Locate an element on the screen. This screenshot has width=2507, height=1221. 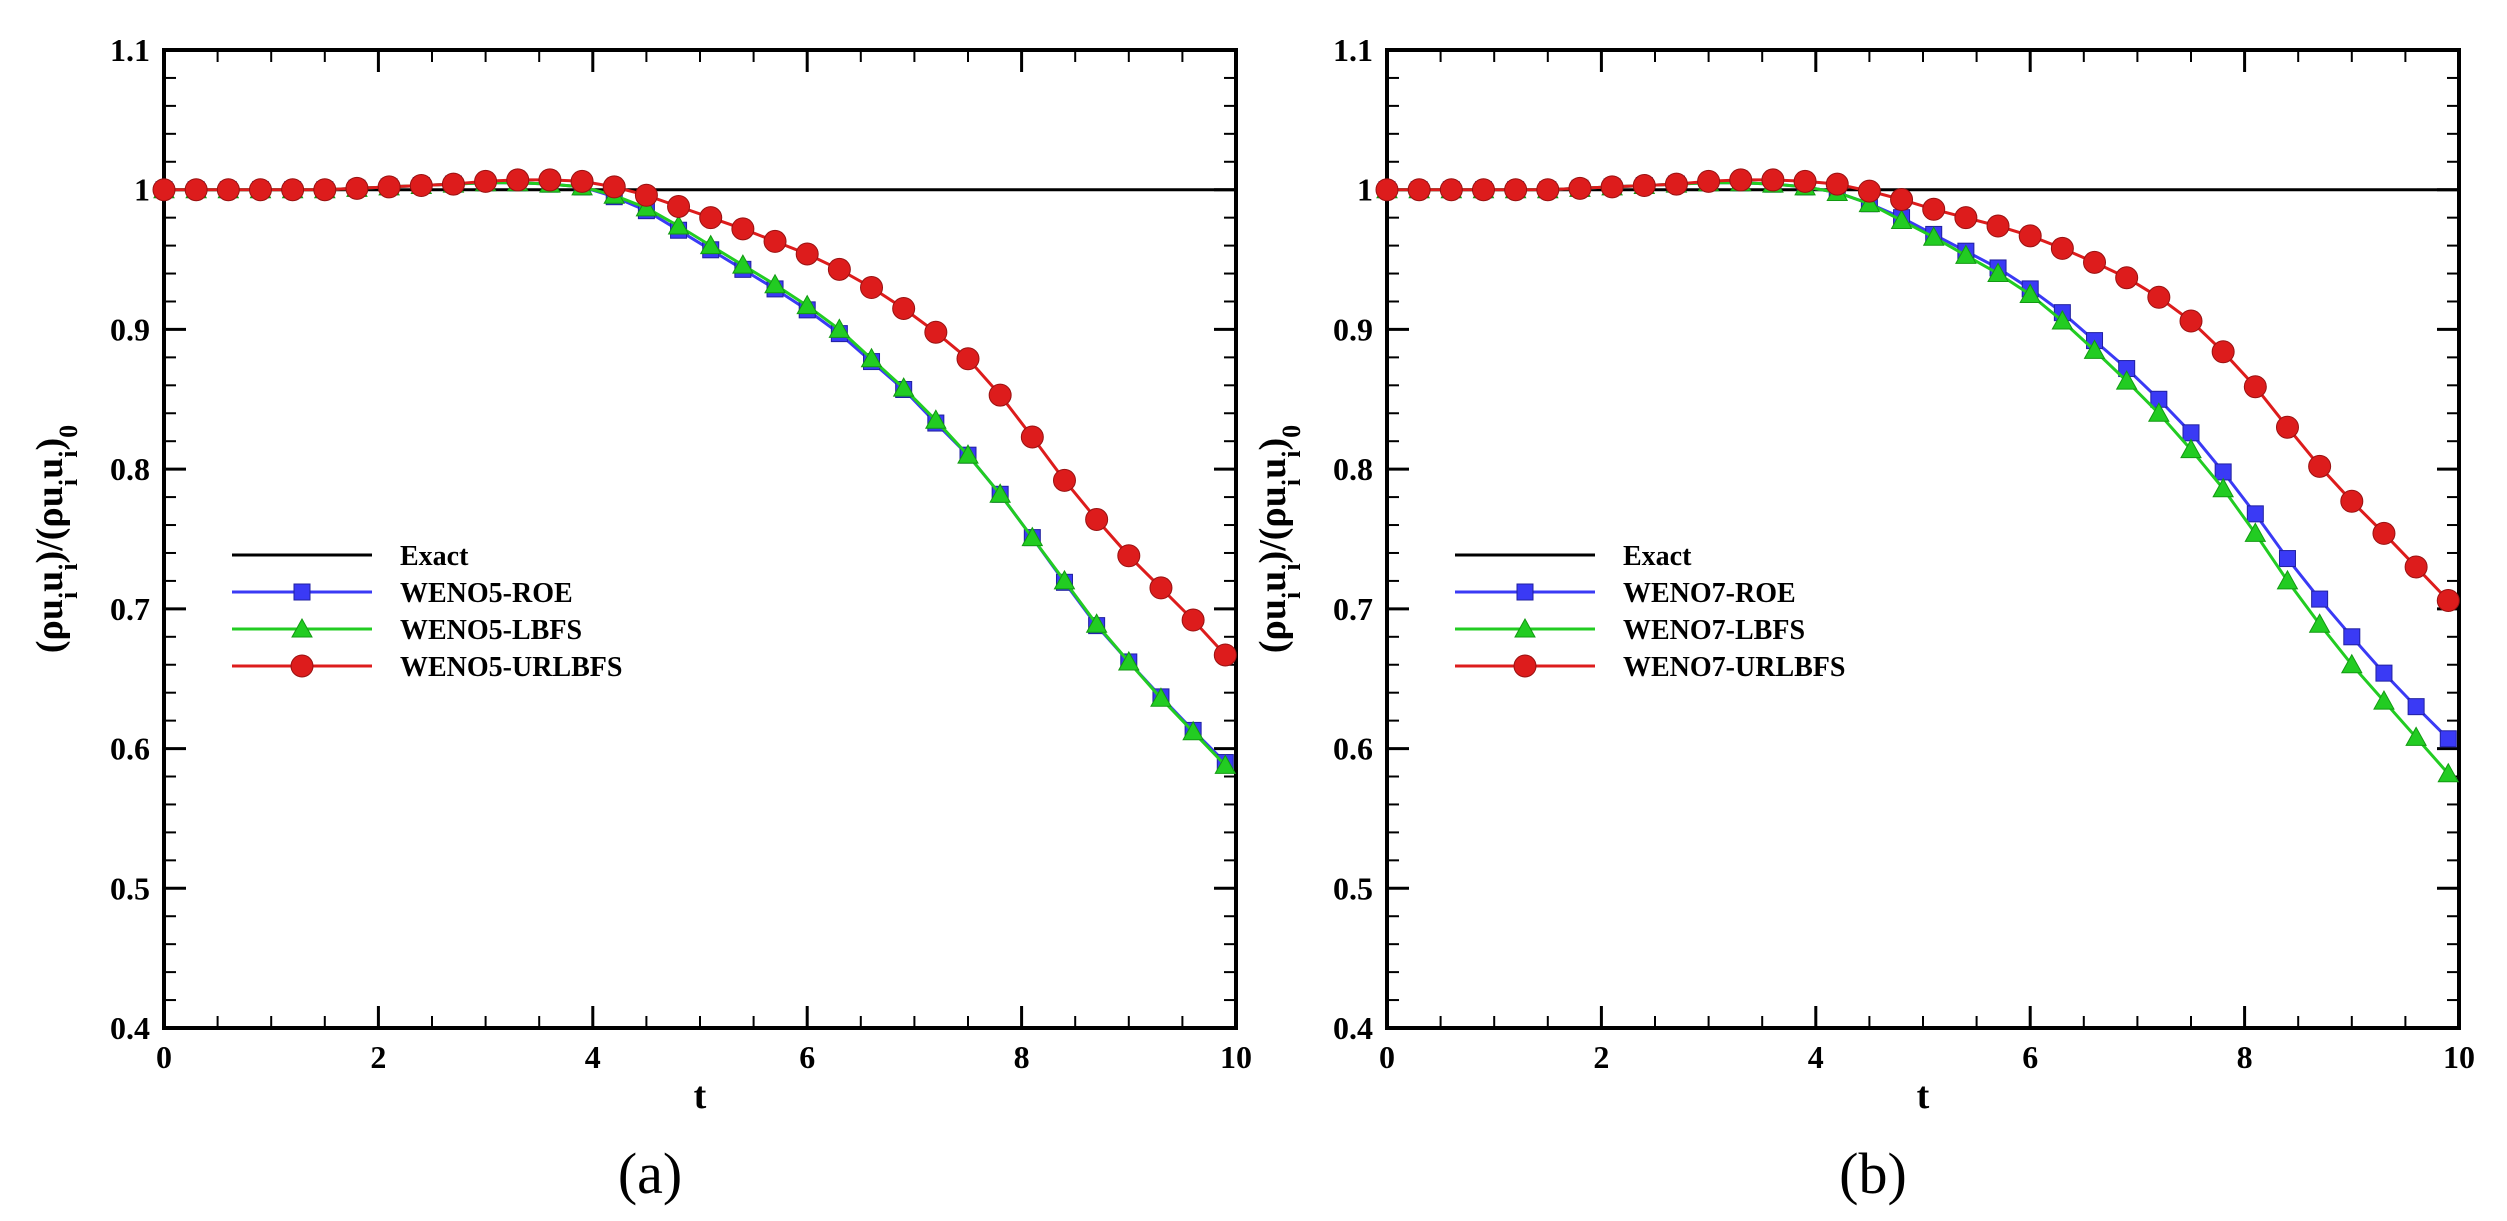
y-tick-label: 0.9 is located at coordinates (130, 329).